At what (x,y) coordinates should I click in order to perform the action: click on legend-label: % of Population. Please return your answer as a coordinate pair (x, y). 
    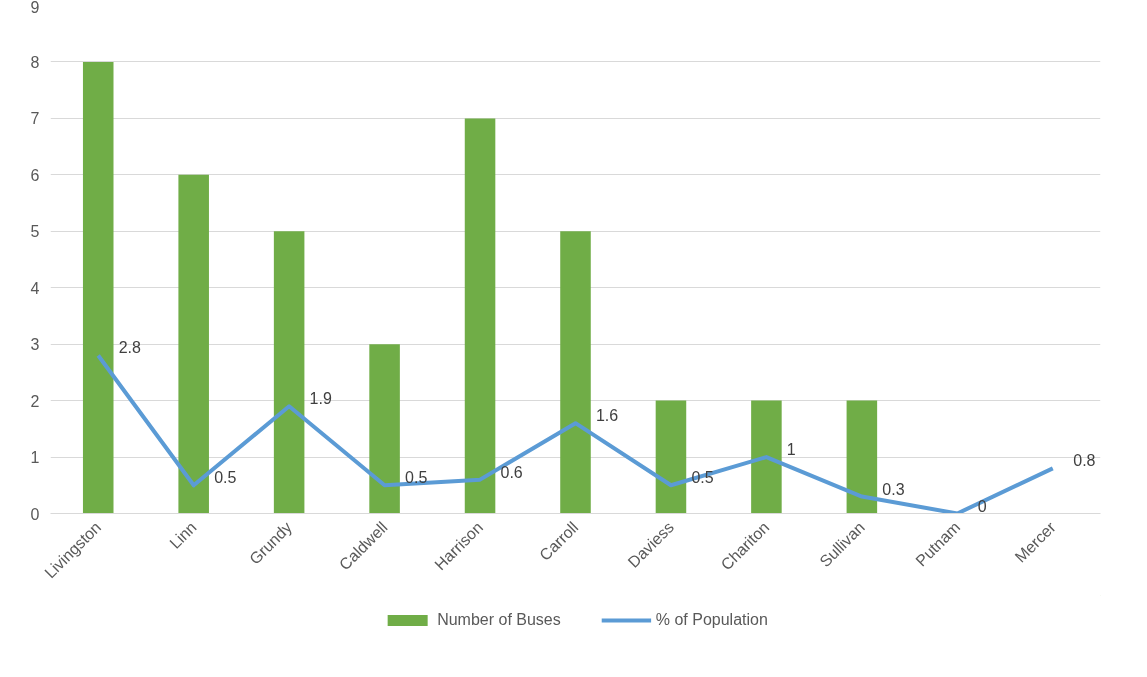
    Looking at the image, I should click on (711, 620).